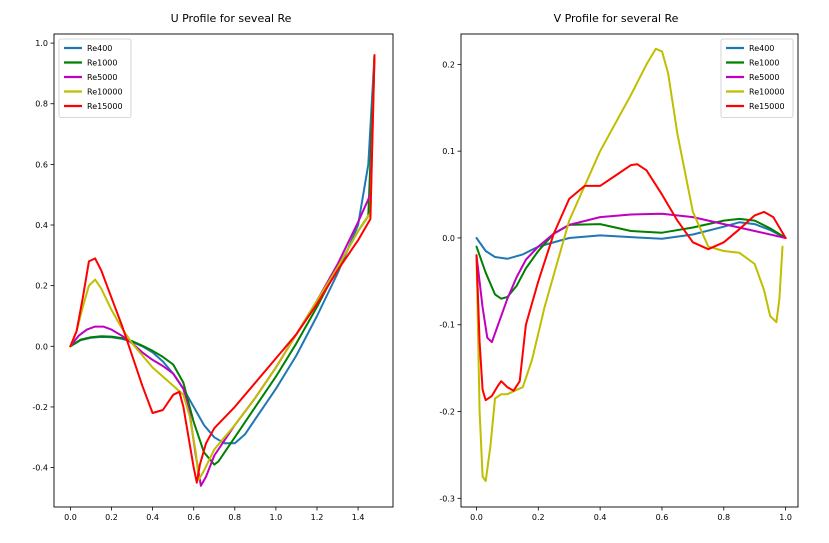 Image resolution: width=829 pixels, height=543 pixels. I want to click on u-y-tick-label: 0.8, so click(41, 104).